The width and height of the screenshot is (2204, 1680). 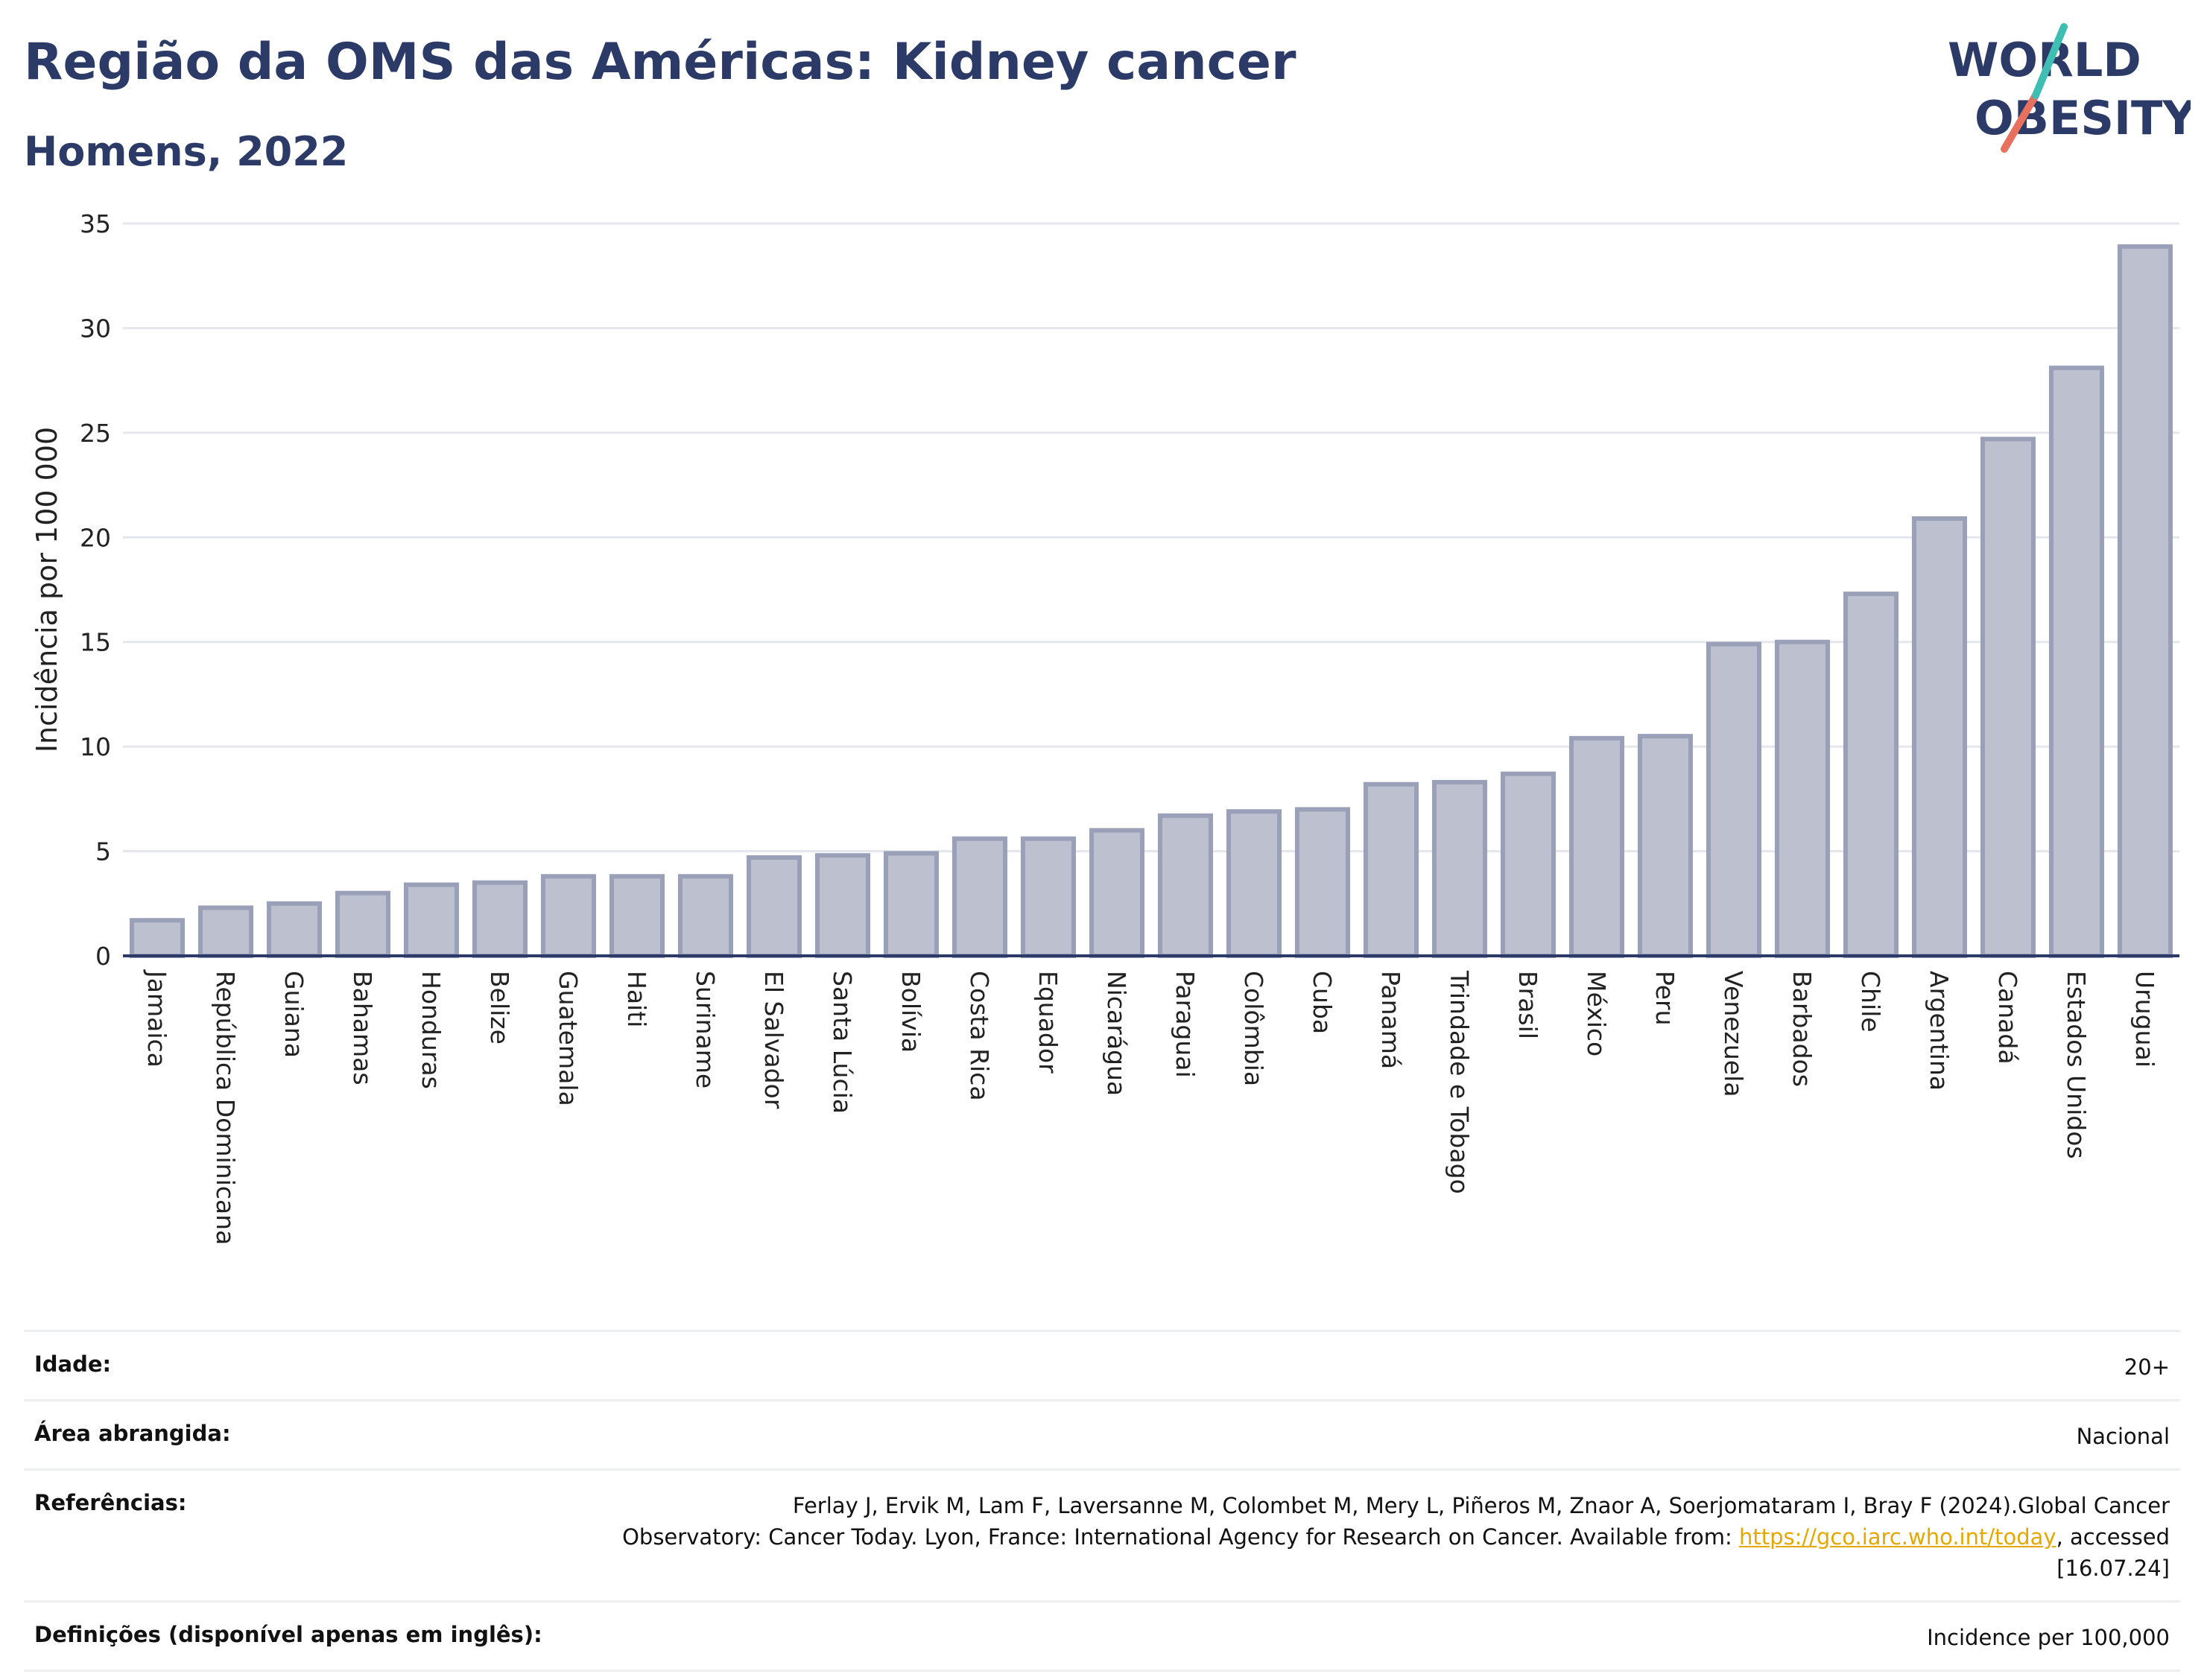 I want to click on x-tick-label: Uruguai, so click(x=2144, y=1019).